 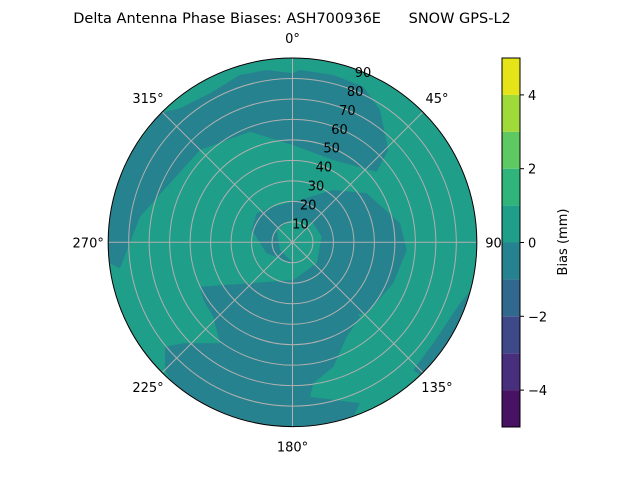 What do you see at coordinates (339, 130) in the screenshot?
I see `radial-tick-label: 60` at bounding box center [339, 130].